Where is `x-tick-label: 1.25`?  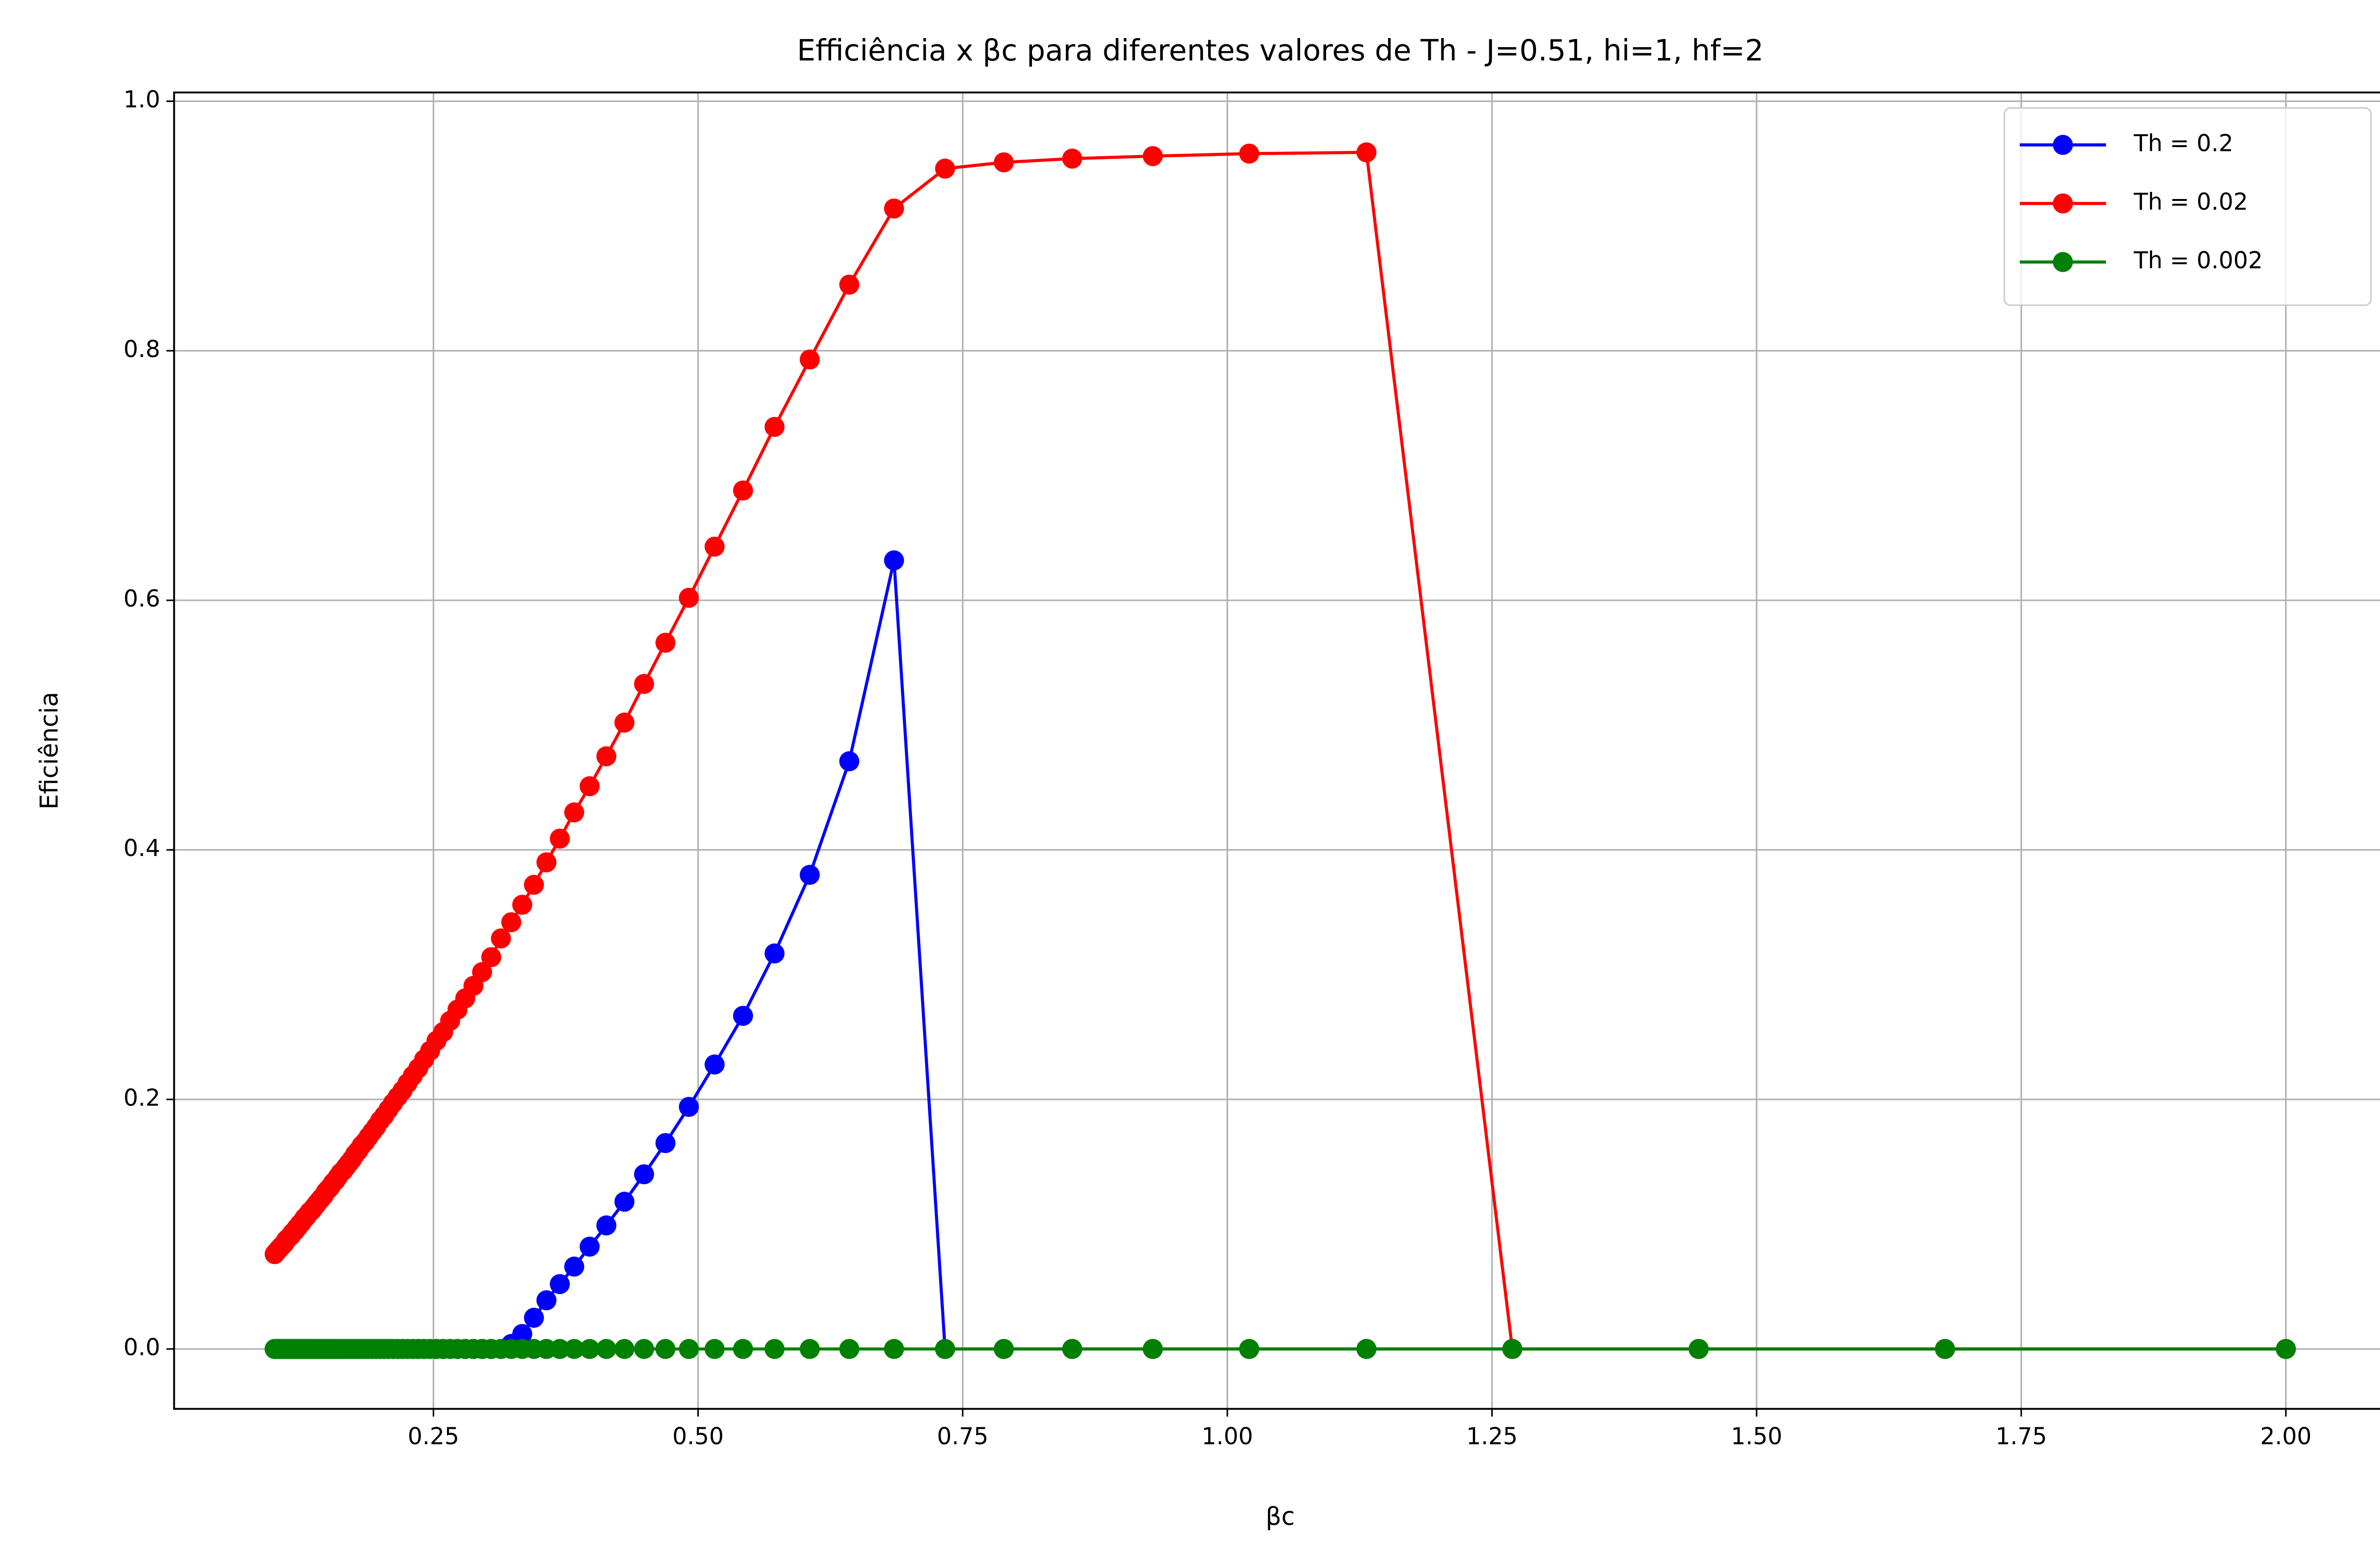
x-tick-label: 1.25 is located at coordinates (1491, 1437).